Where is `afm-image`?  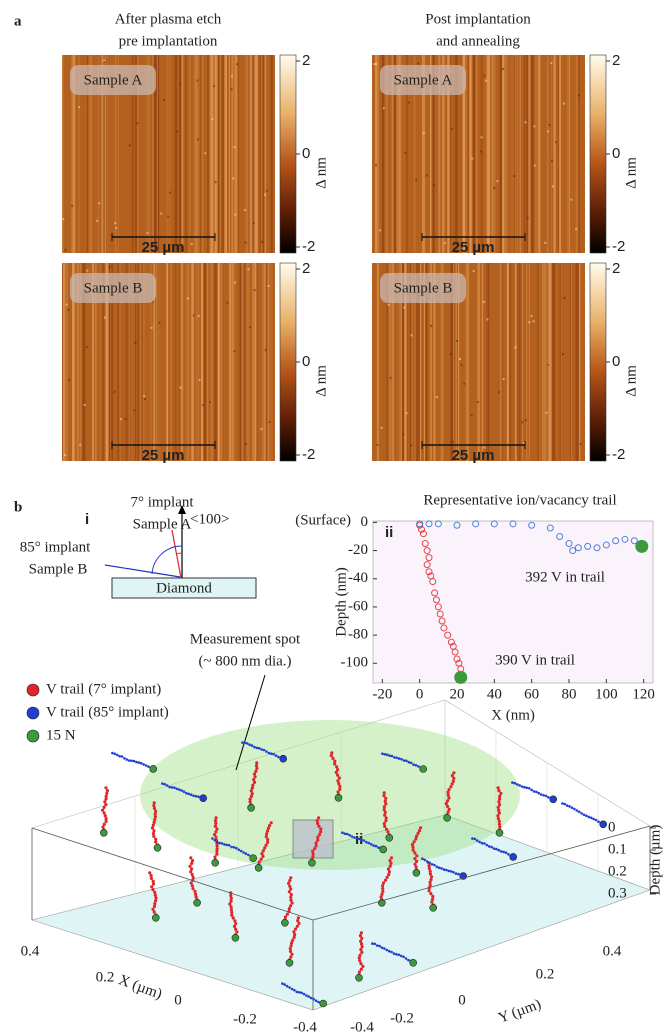 afm-image is located at coordinates (168, 154).